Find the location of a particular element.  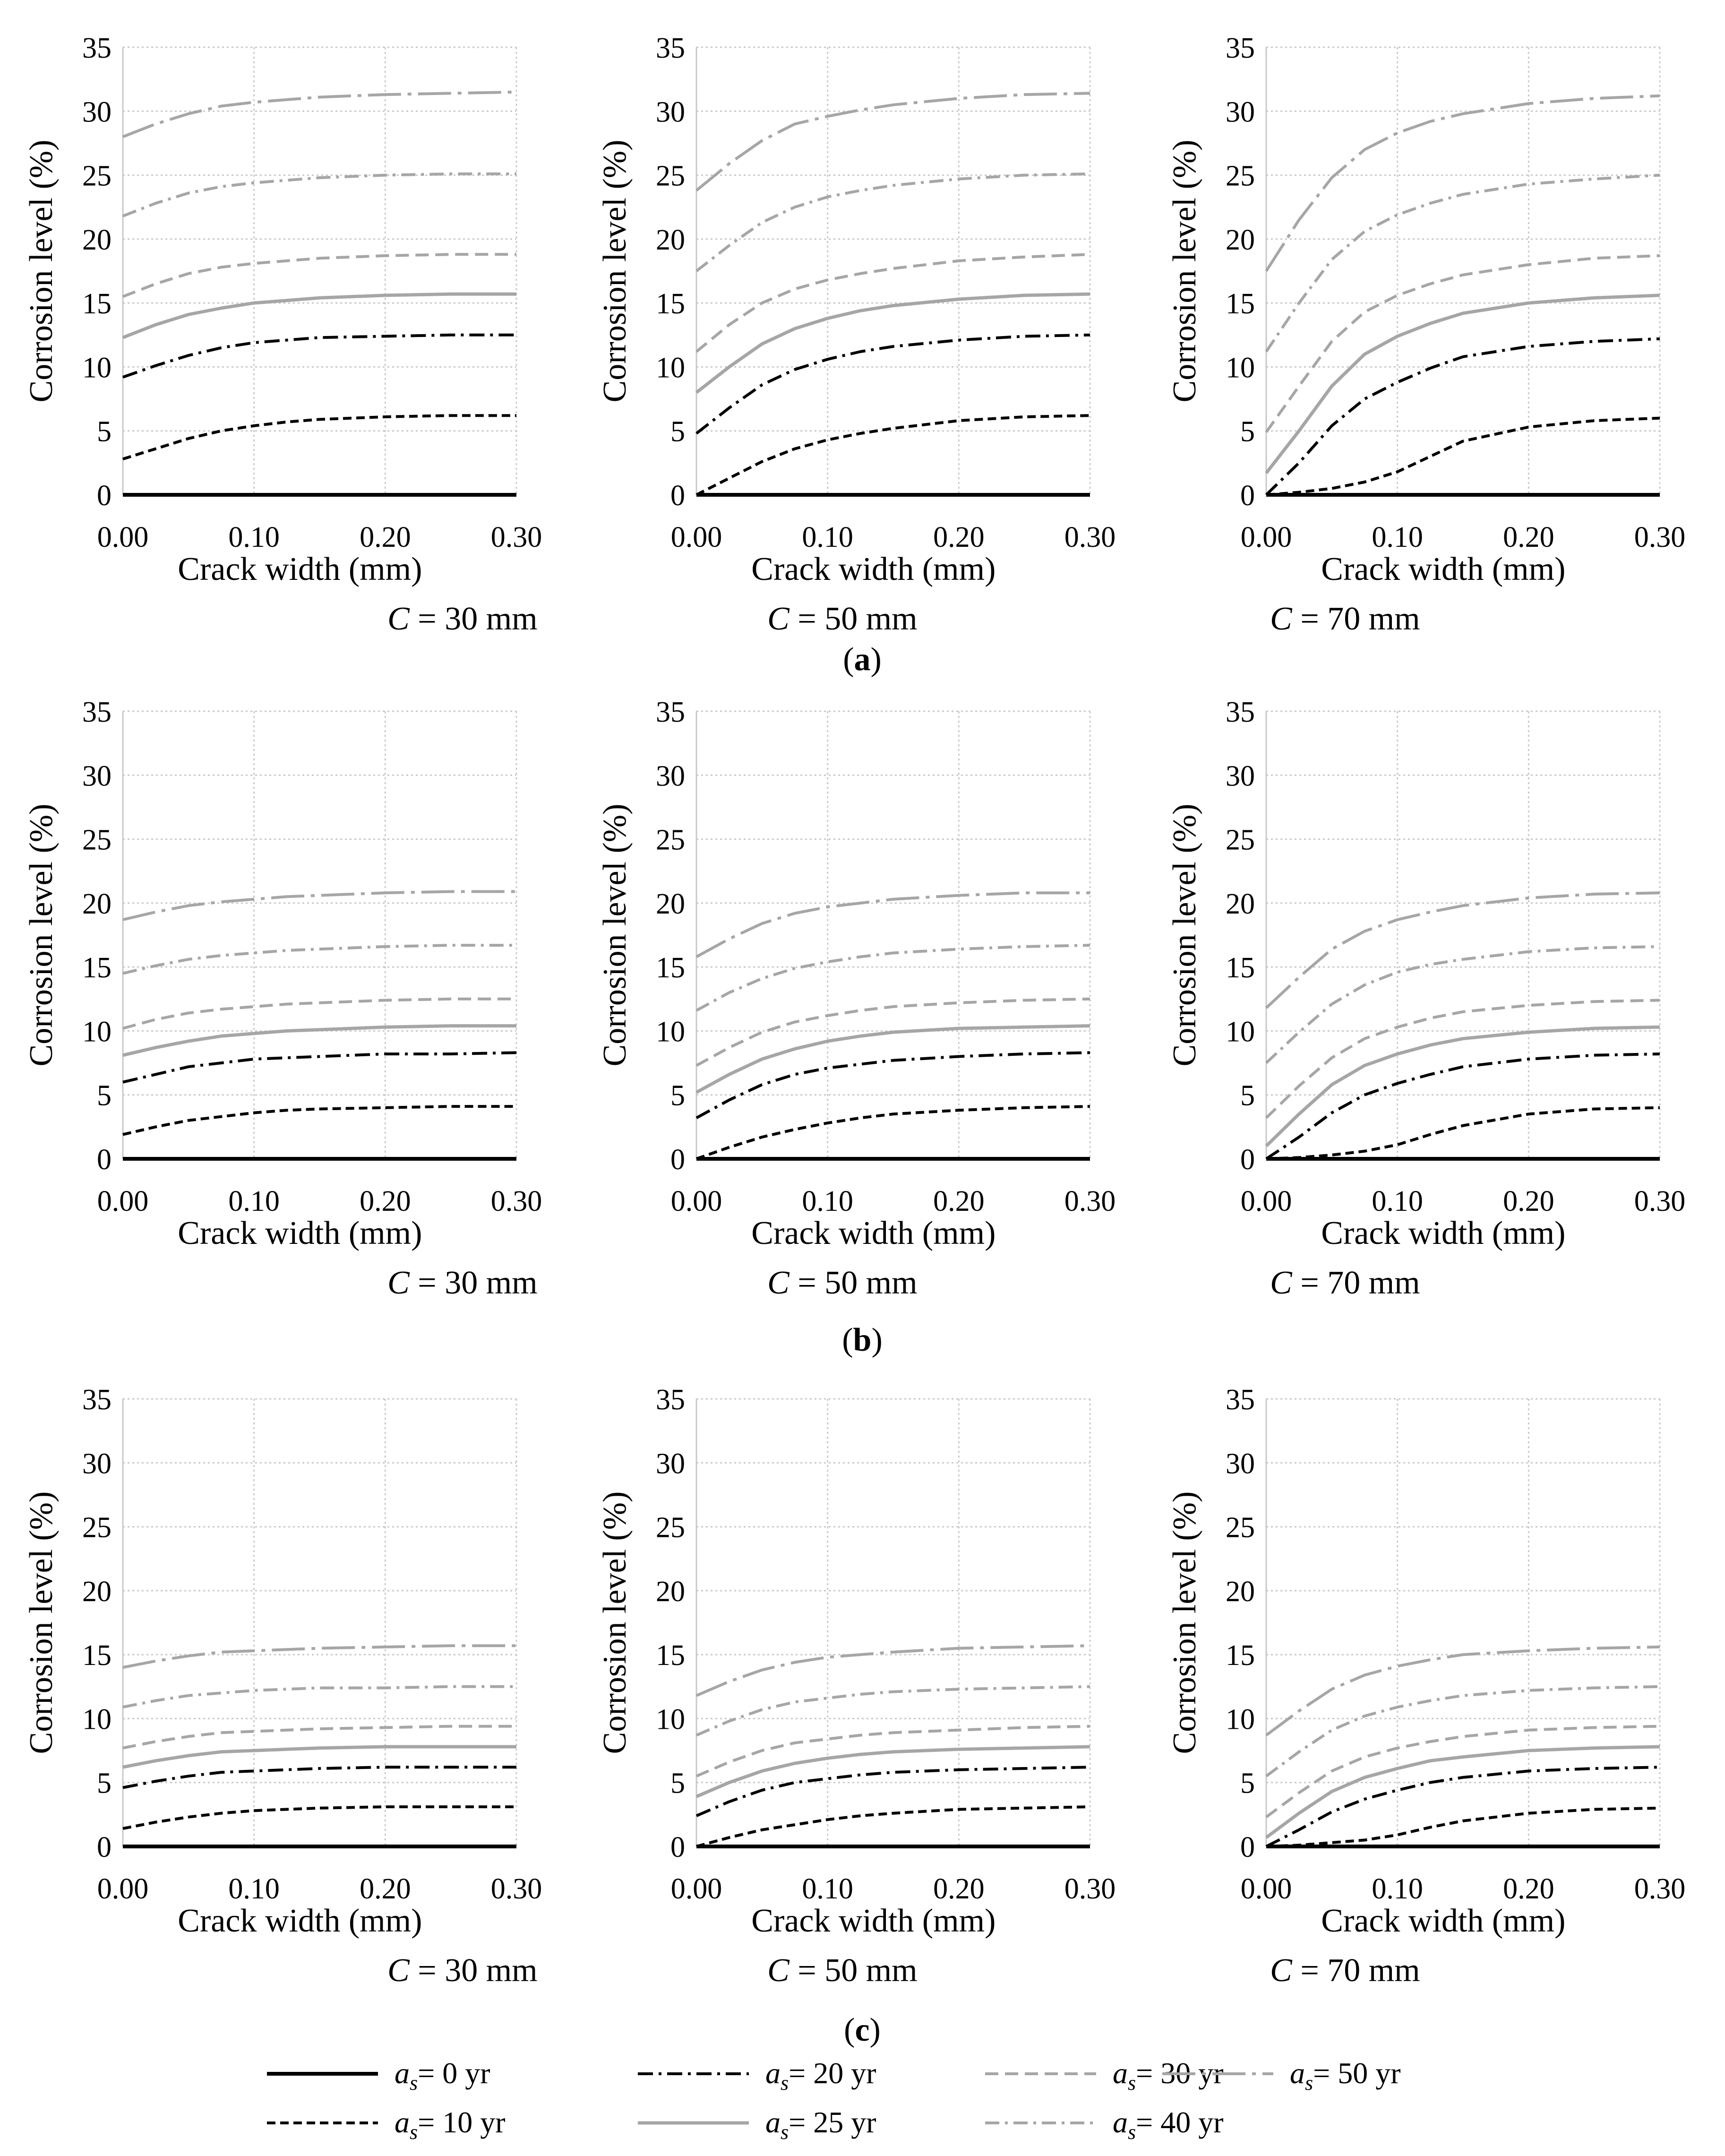

legend-entry: as= 10 yr is located at coordinates (450, 2124).